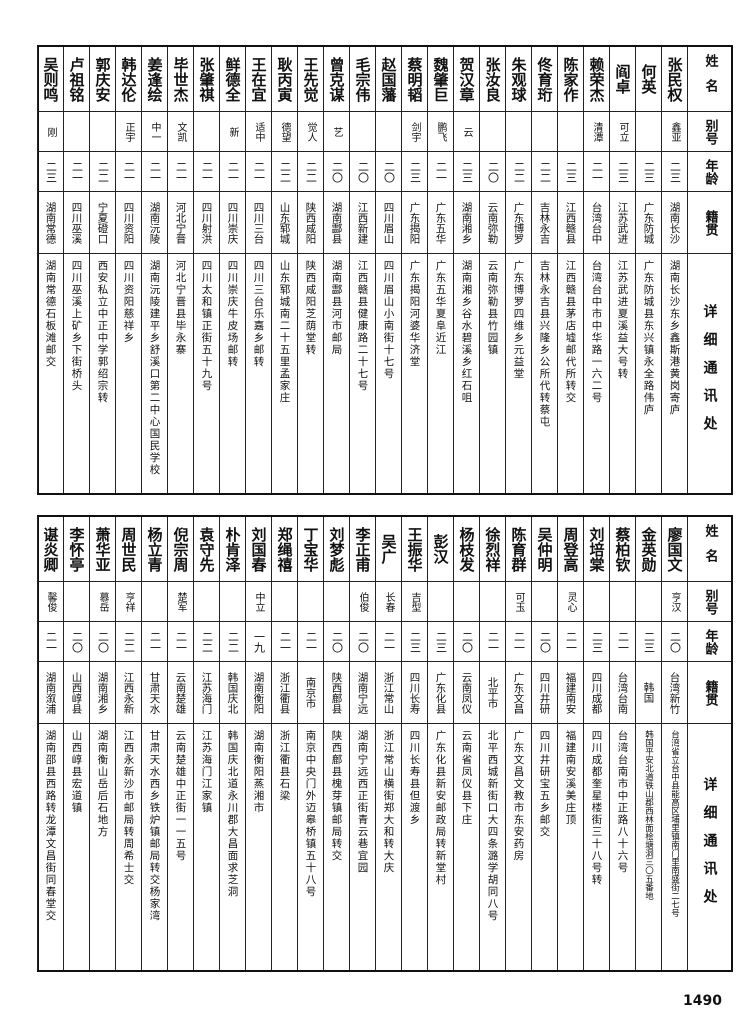 The image size is (750, 1020). Describe the element at coordinates (622, 223) in the screenshot. I see `cell-native: 江苏武进` at that location.